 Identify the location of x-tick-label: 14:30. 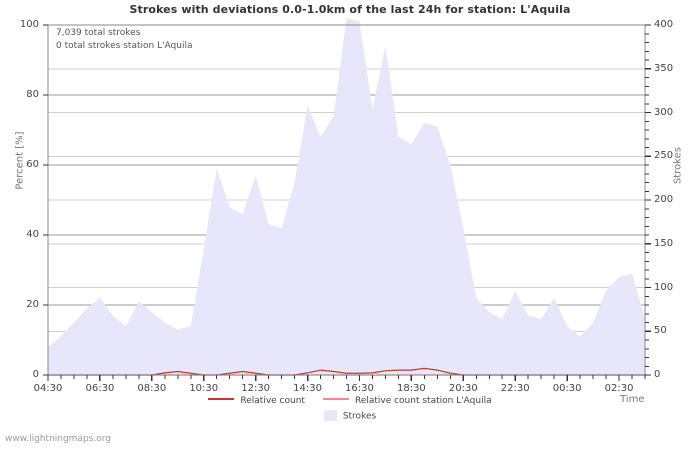
(307, 388).